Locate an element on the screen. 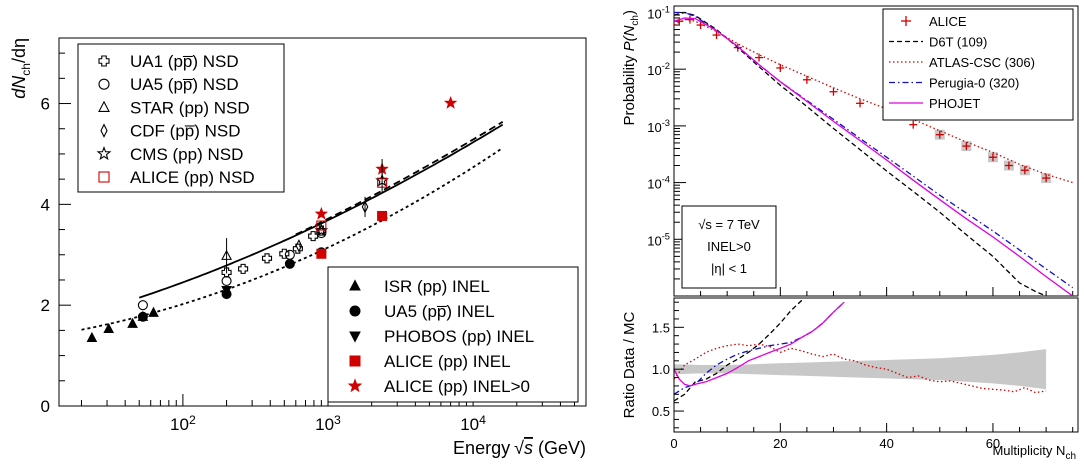  y-tick-label: 10⁻⁴ is located at coordinates (658, 183).